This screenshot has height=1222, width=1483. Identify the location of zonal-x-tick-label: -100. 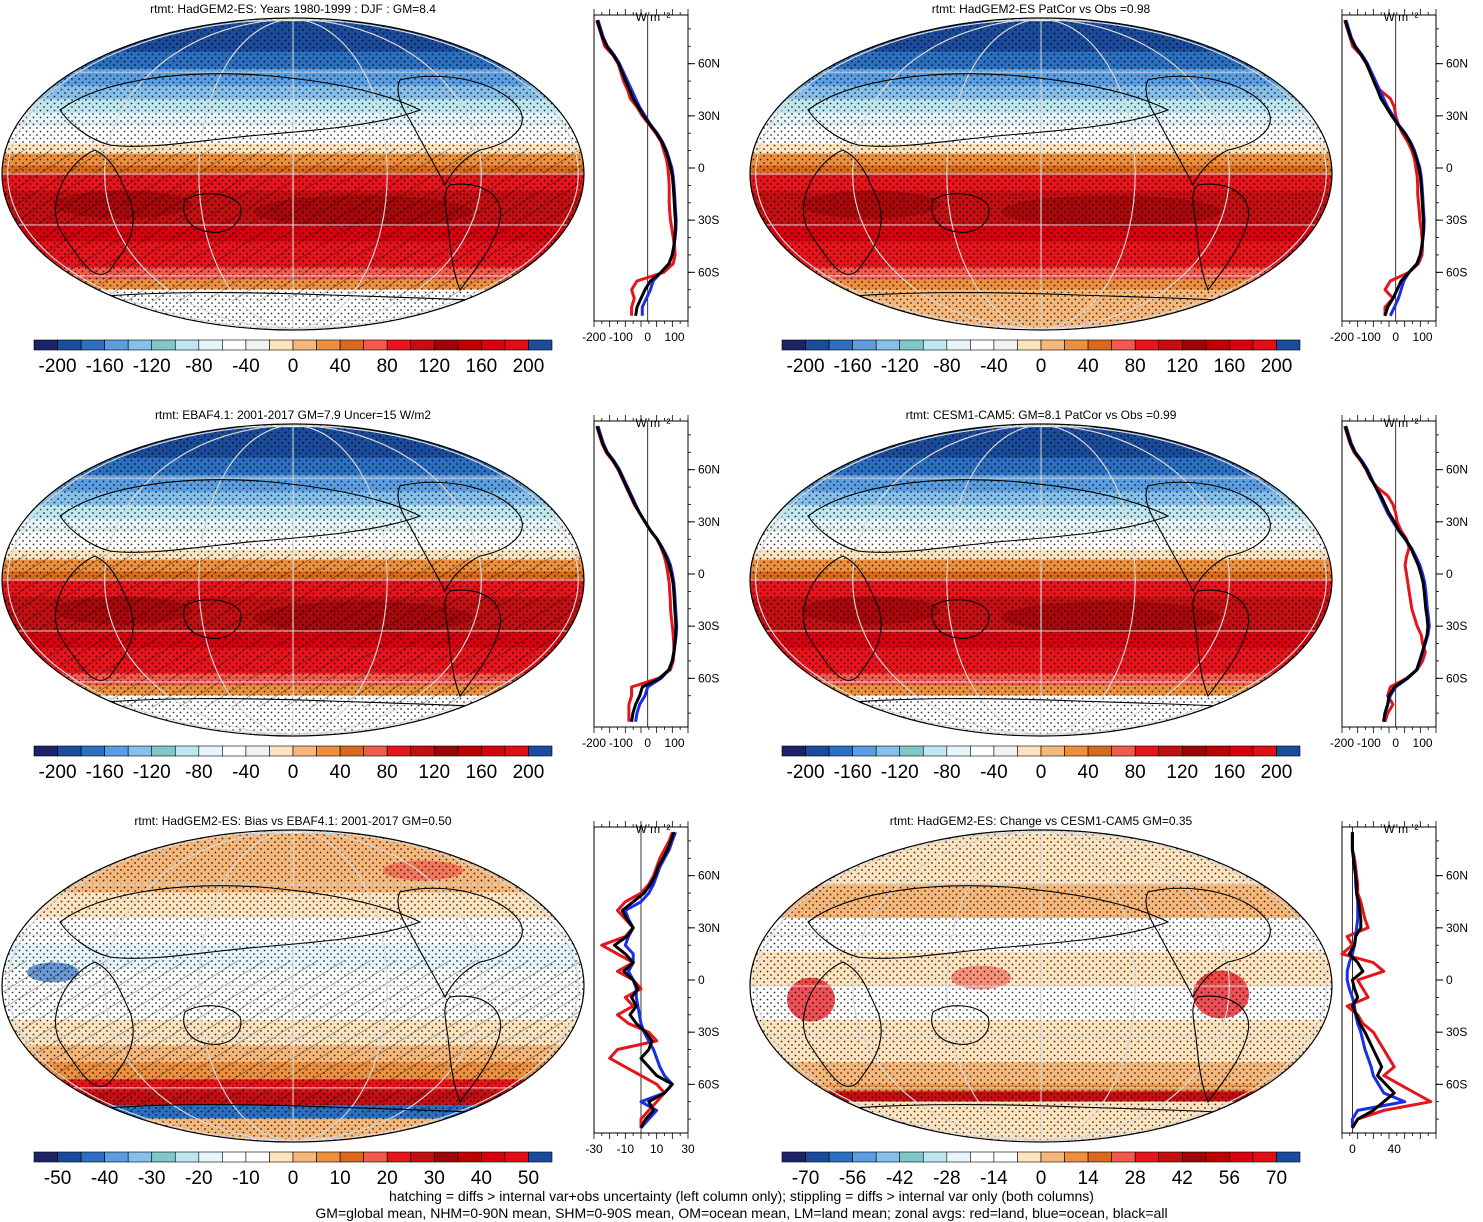
(621, 743).